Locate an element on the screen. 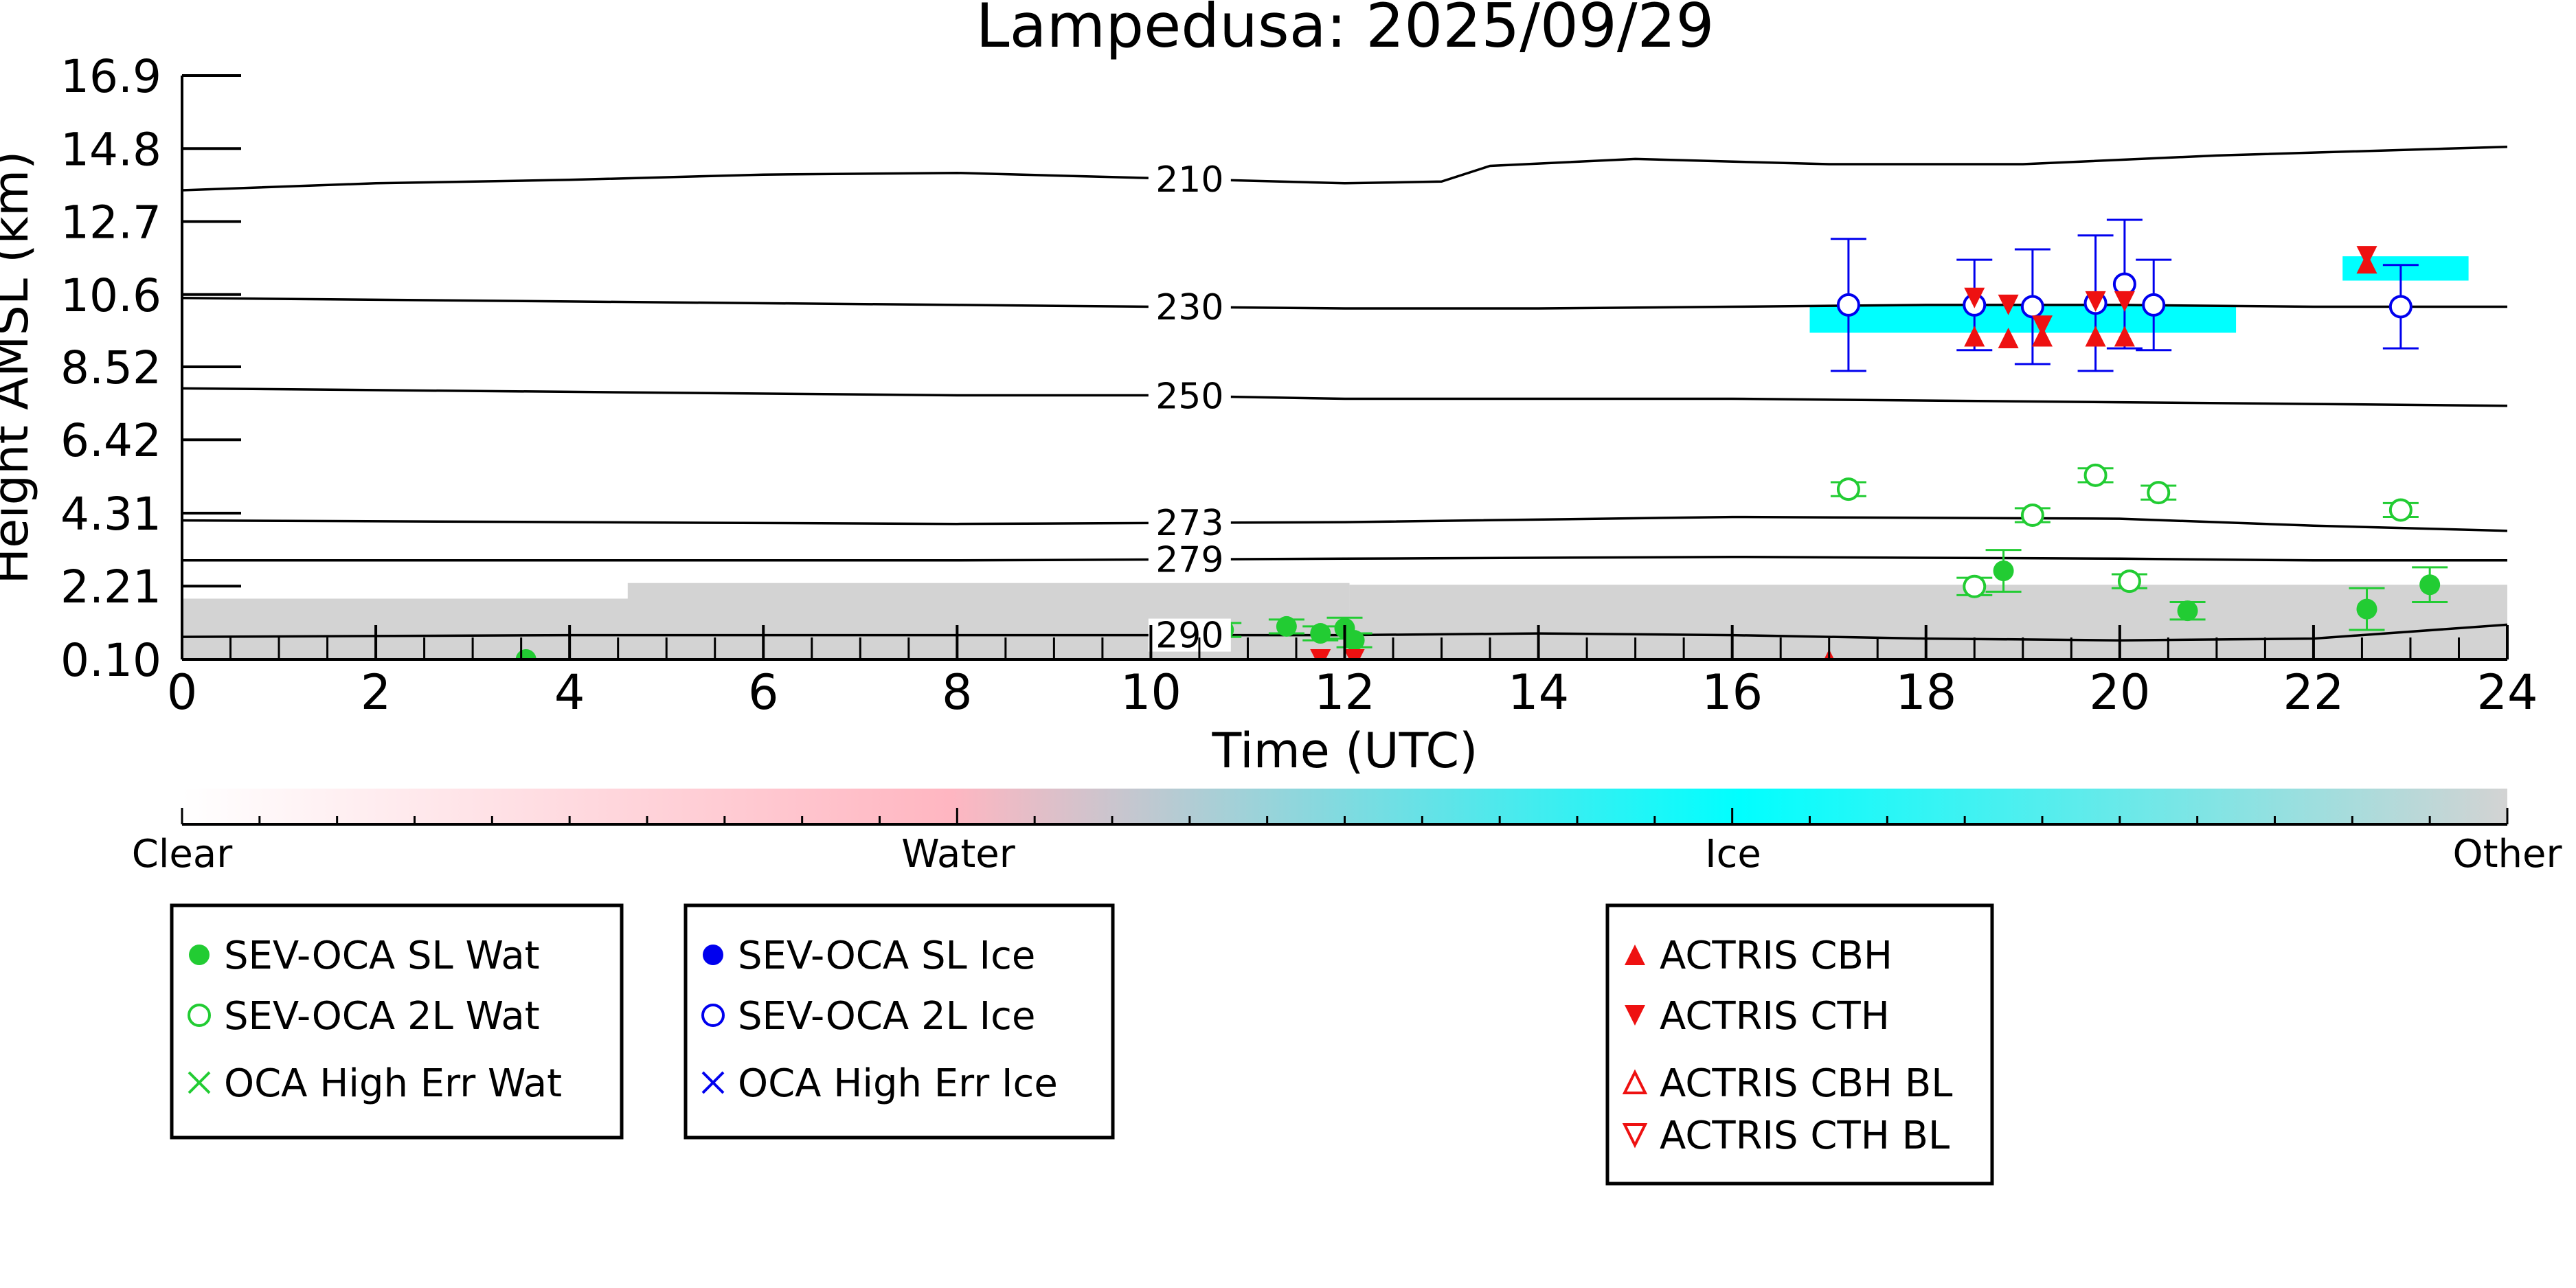 The height and width of the screenshot is (1288, 2576). colorbar: Clear Water Ice Other is located at coordinates (1347, 833).